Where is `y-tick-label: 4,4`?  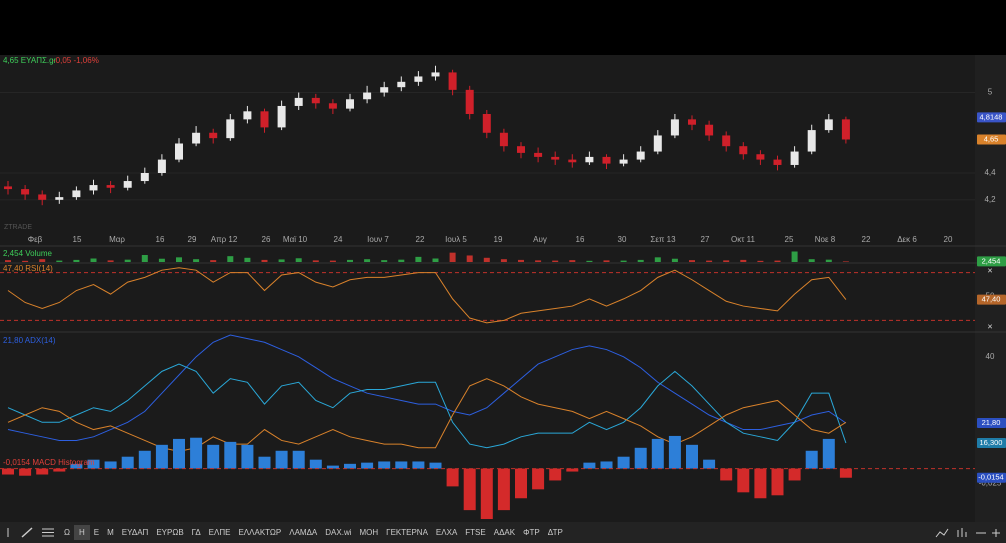
y-tick-label: 4,4 is located at coordinates (990, 172).